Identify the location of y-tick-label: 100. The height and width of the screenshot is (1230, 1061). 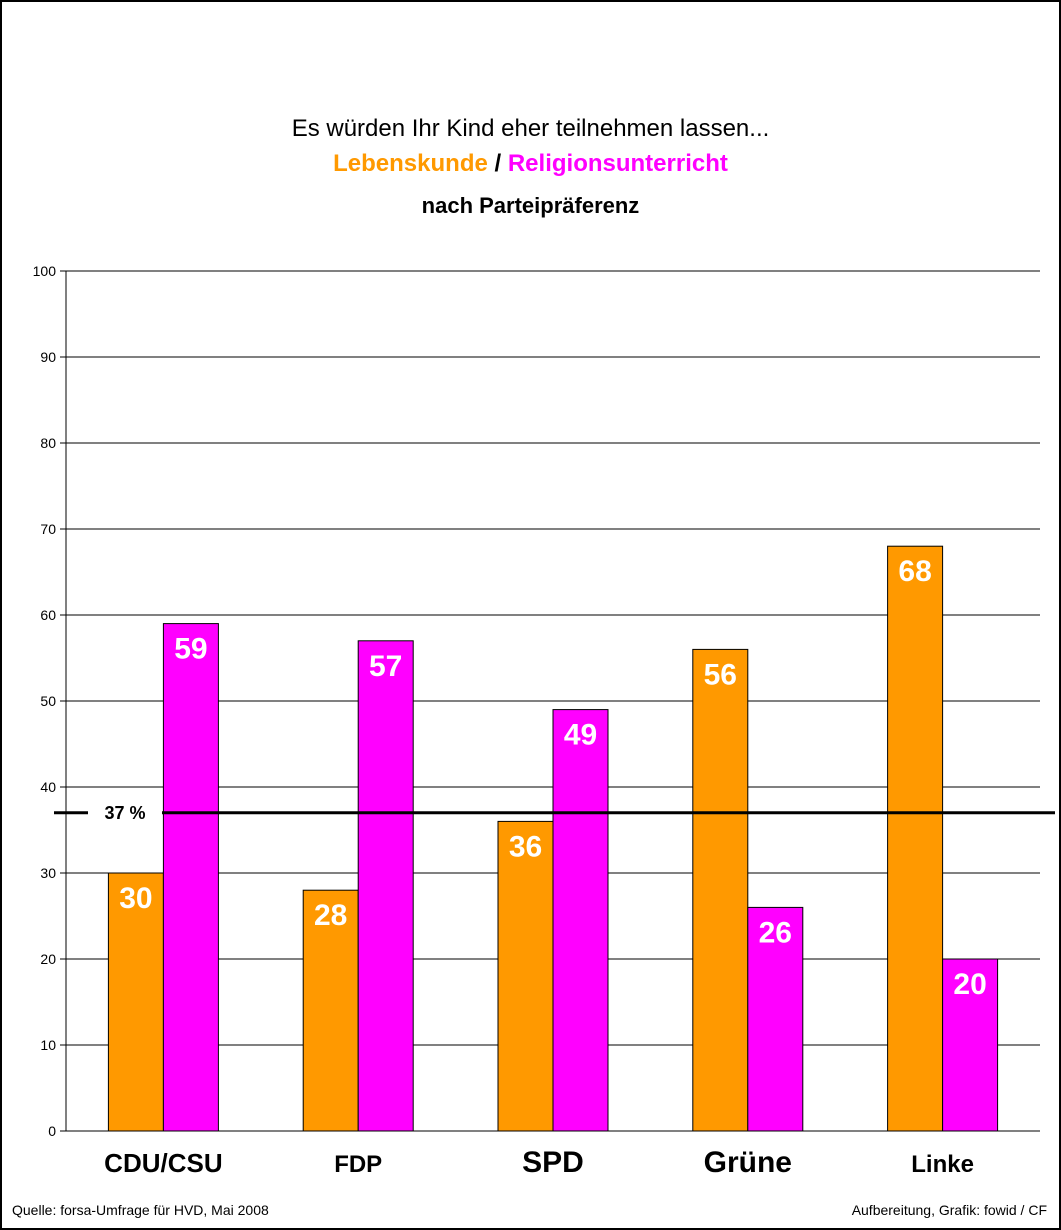
(45, 271).